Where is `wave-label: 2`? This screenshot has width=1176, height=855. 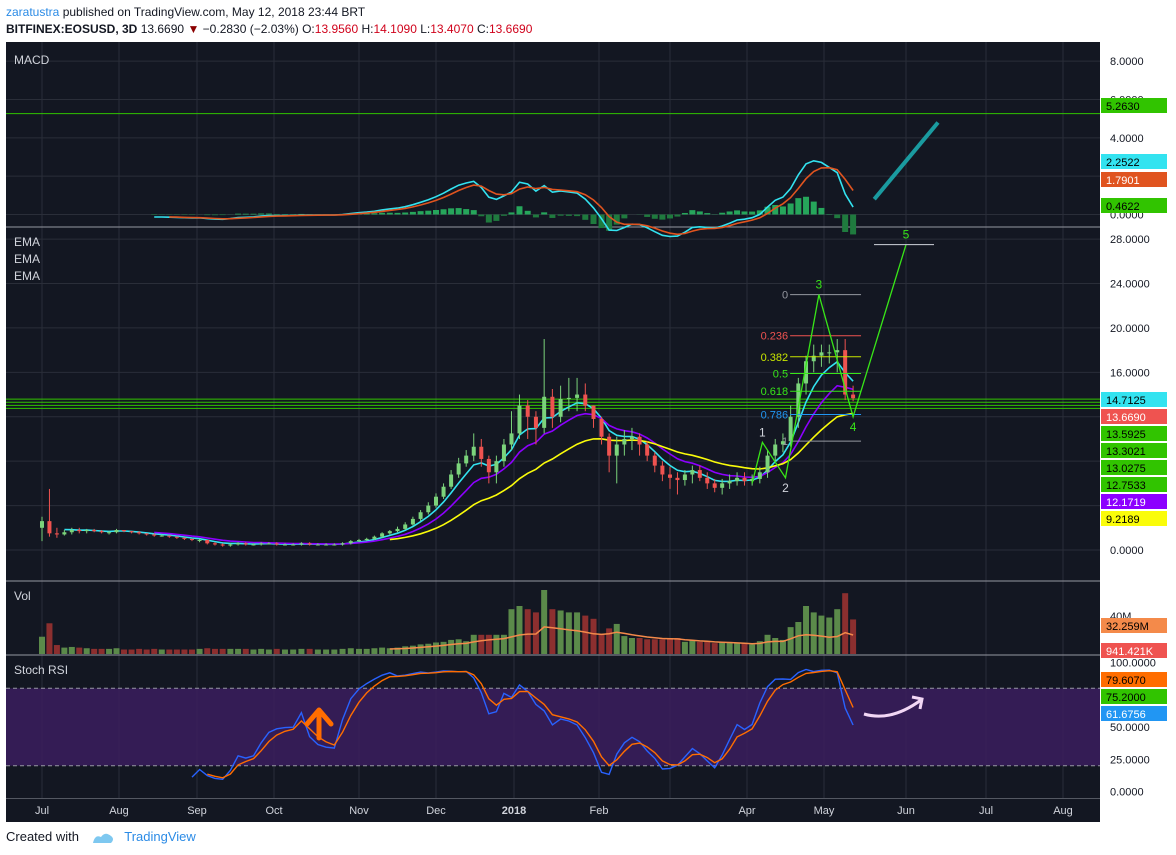
wave-label: 2 is located at coordinates (785, 488).